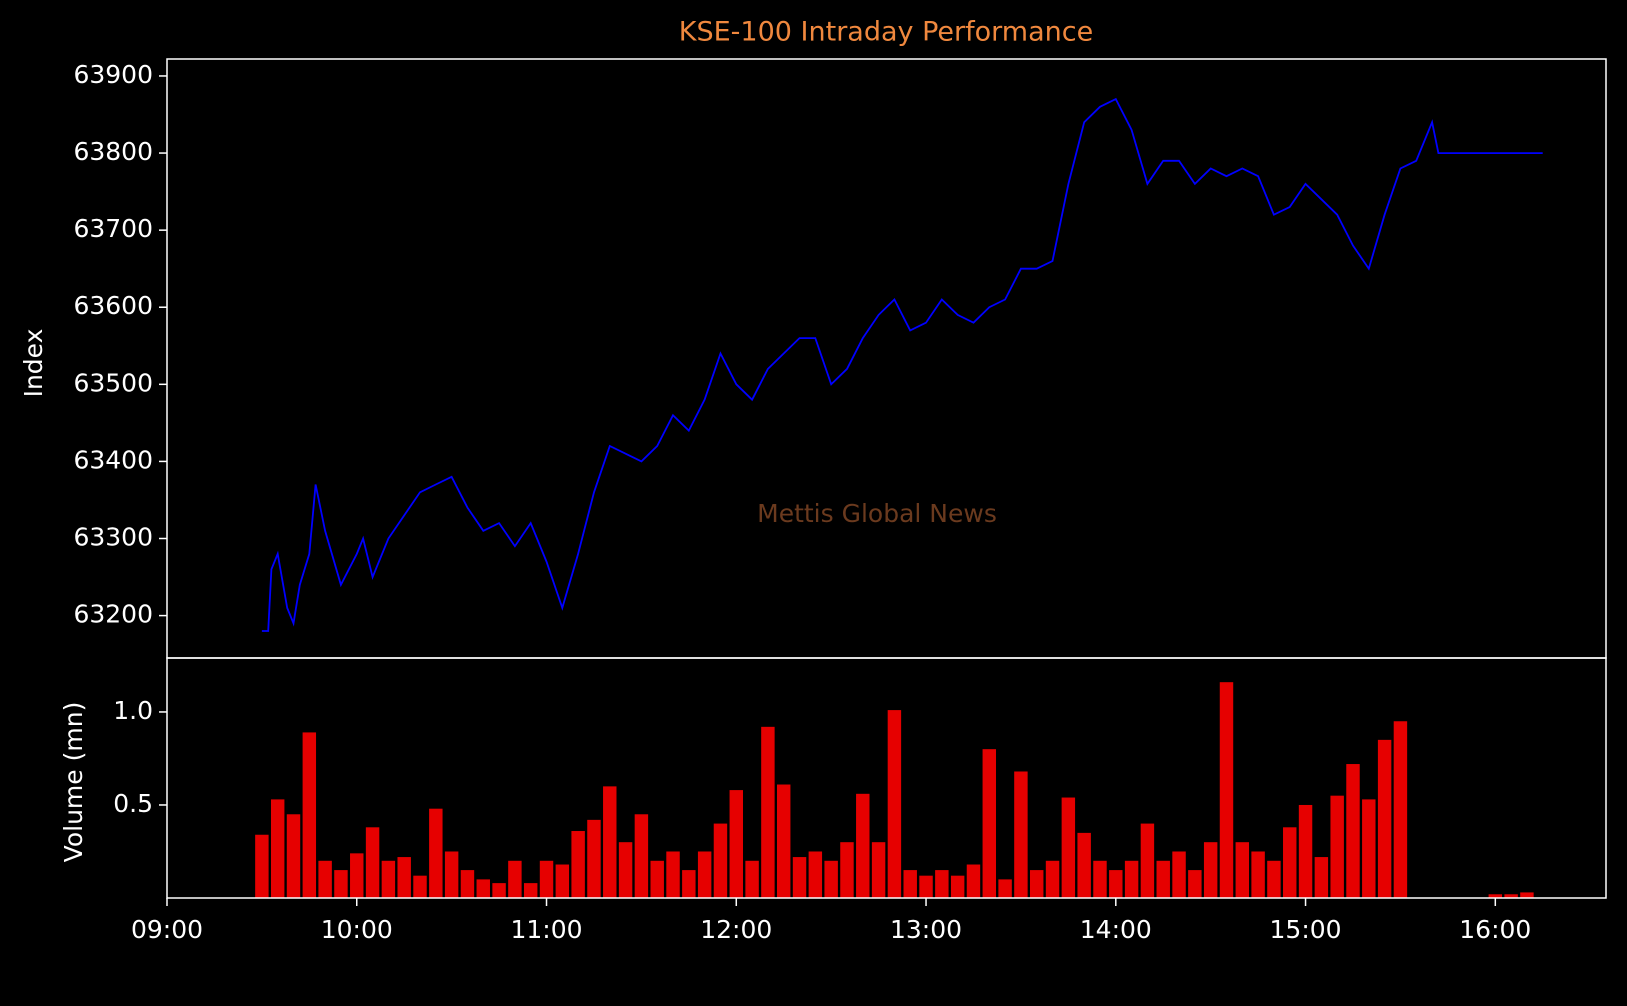 The width and height of the screenshot is (1627, 1006). I want to click on y-axis-label: Volume (mn), so click(73, 782).